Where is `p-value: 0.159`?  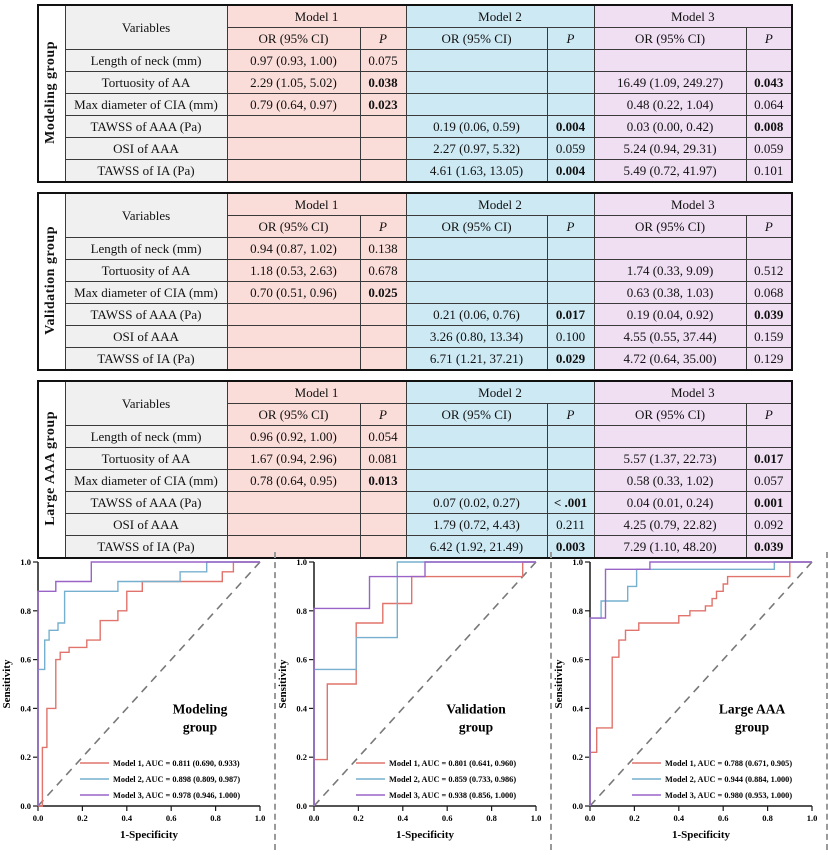
p-value: 0.159 is located at coordinates (769, 336).